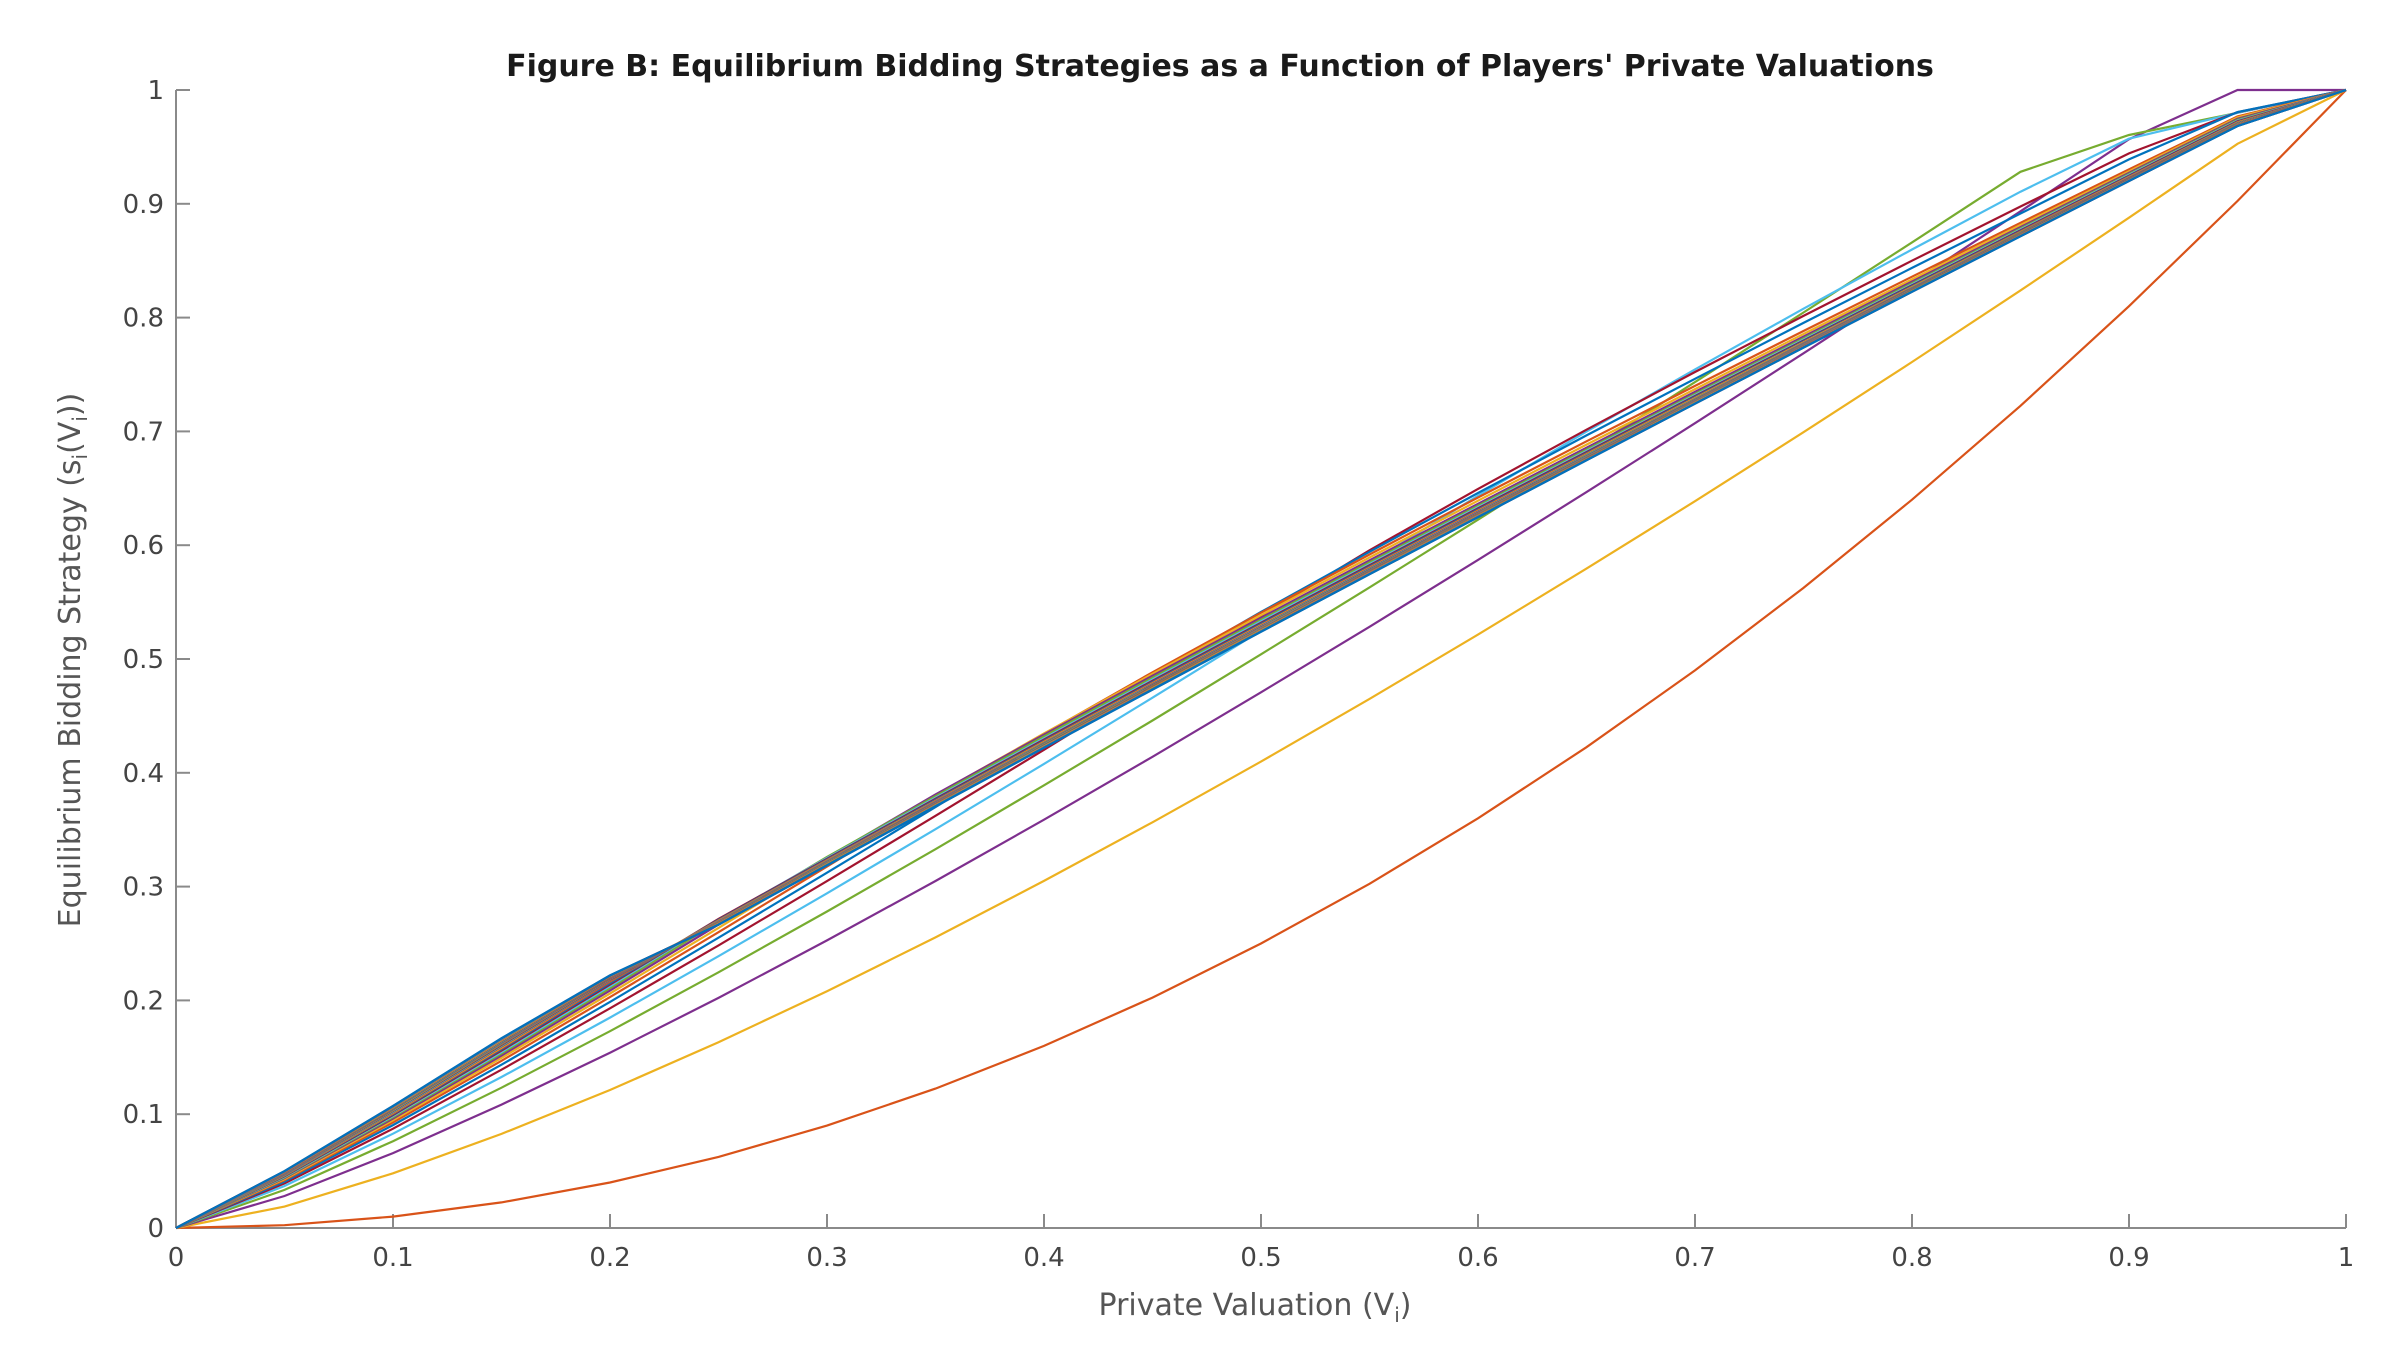  I want to click on x-axis-ticks: 0 0.1 0.2 0.3 0.4 0.5 0.6 0.7 0.8 0.9 1, so click(1261, 1243).